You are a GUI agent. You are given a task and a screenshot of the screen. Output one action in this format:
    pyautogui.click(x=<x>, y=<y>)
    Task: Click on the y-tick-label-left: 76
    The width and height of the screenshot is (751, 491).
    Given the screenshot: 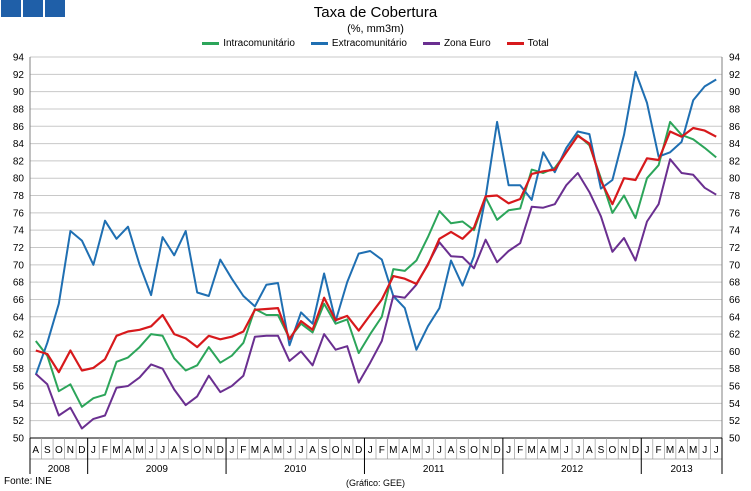 What is the action you would take?
    pyautogui.click(x=19, y=213)
    